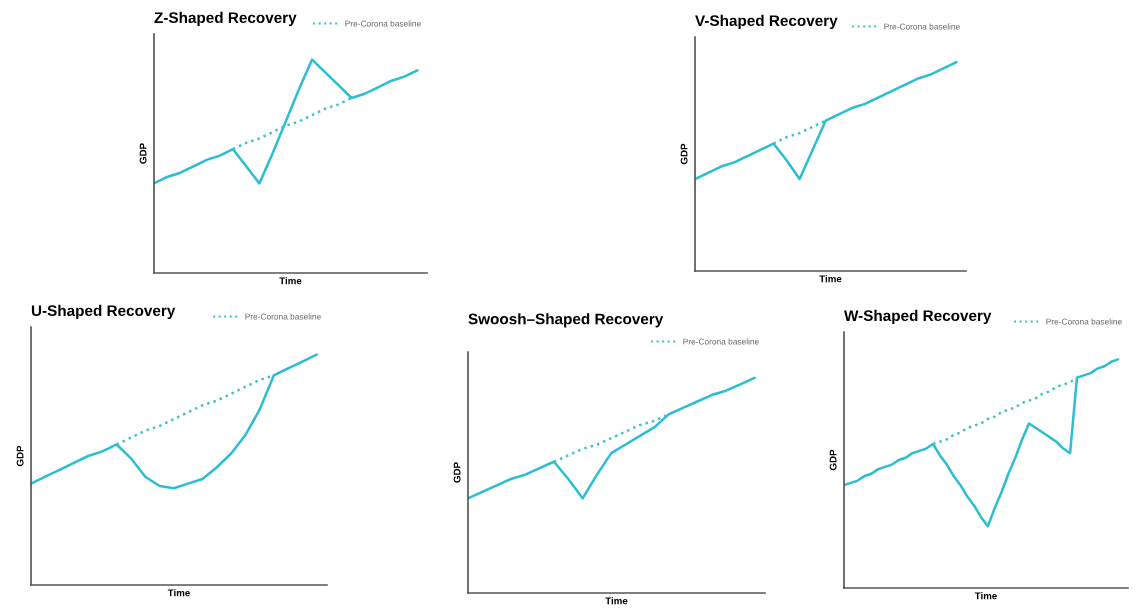 Image resolution: width=1140 pixels, height=613 pixels. What do you see at coordinates (103, 312) in the screenshot?
I see `chart-title: U-Shaped Recovery` at bounding box center [103, 312].